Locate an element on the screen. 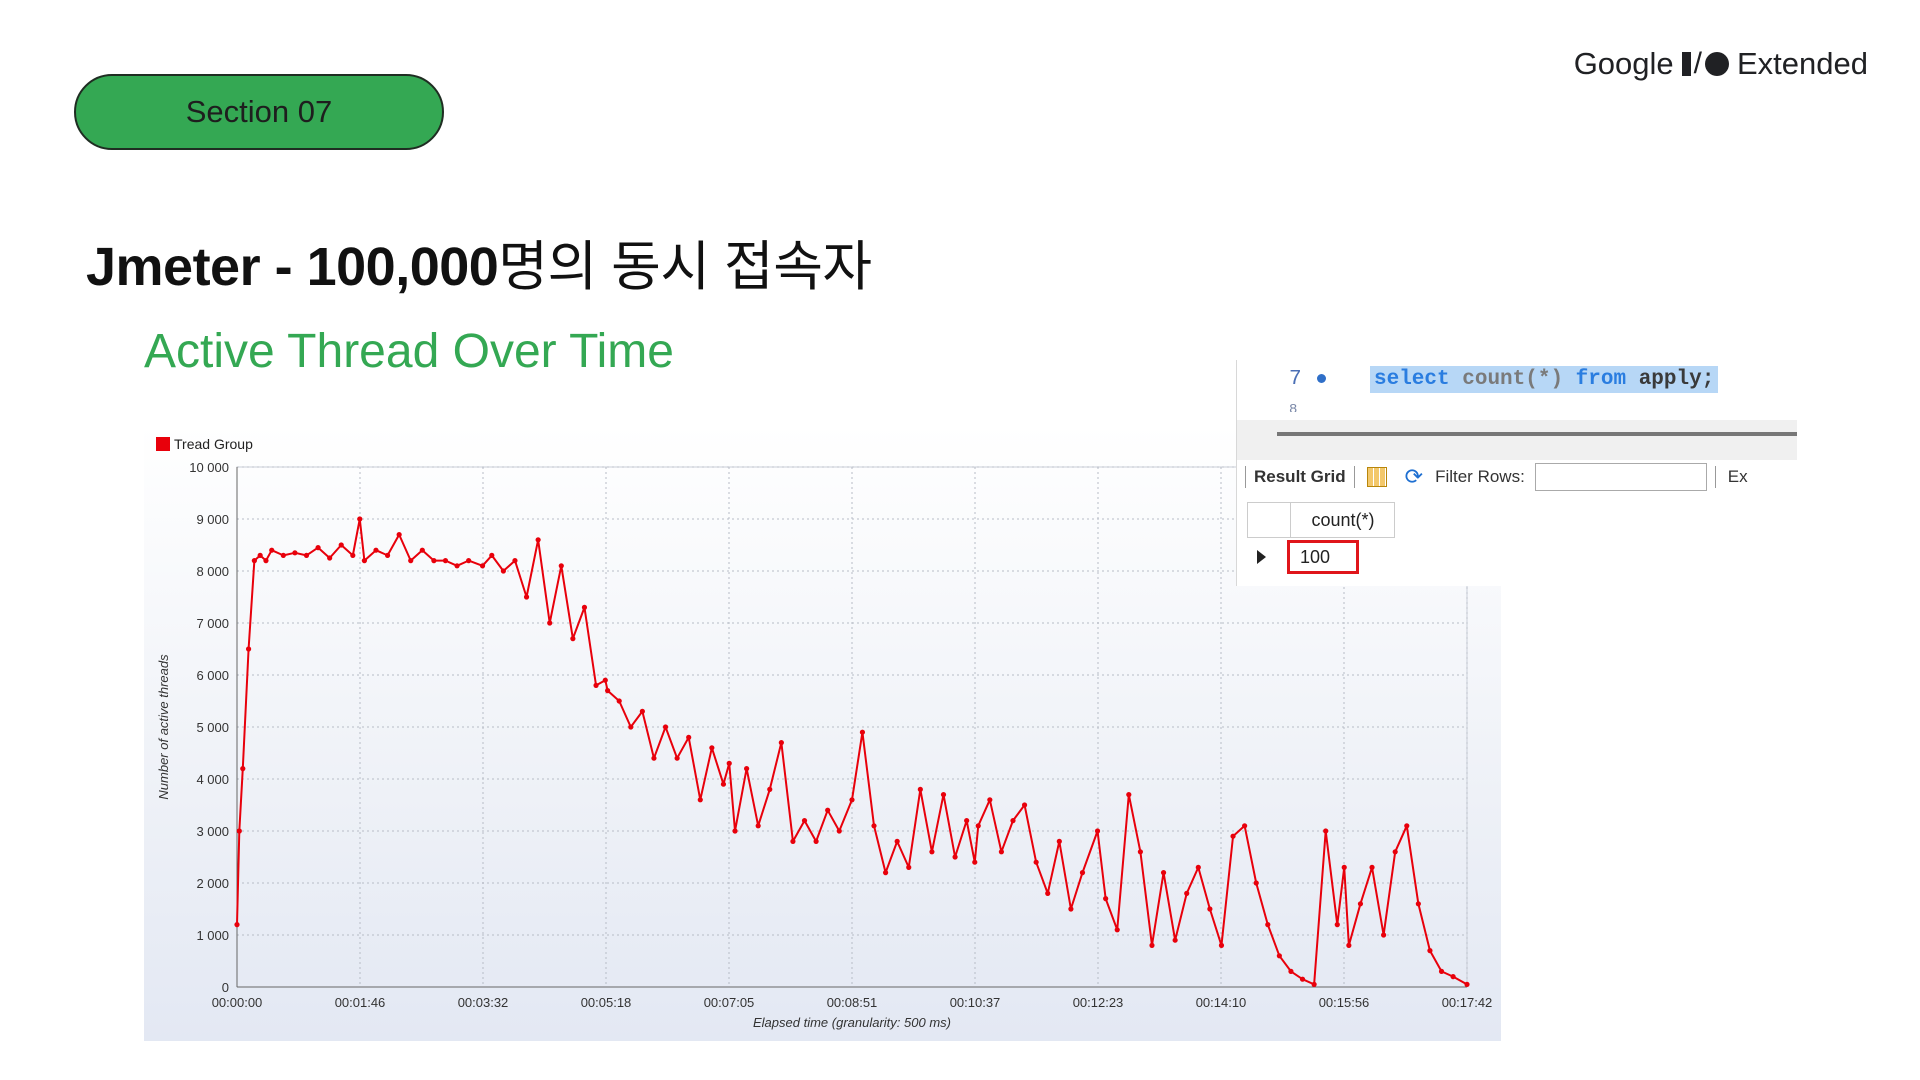  y-tick-label: 0 is located at coordinates (225, 987).